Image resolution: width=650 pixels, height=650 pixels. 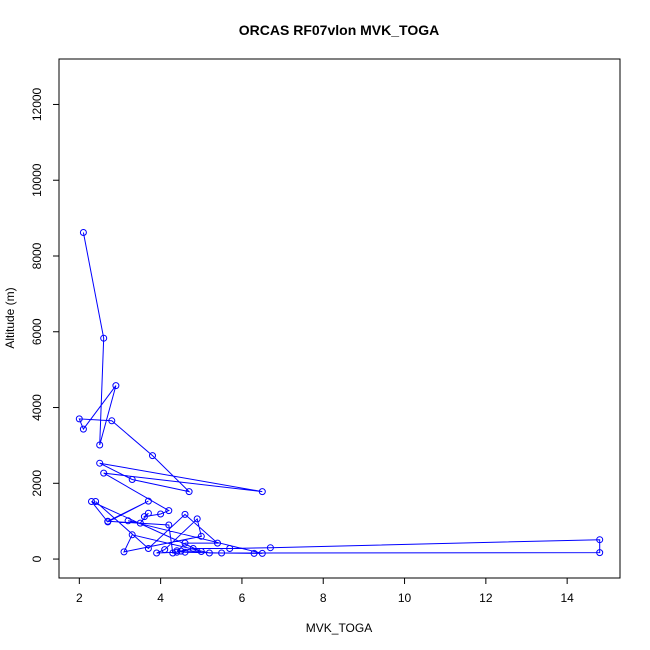 What do you see at coordinates (45, 324) in the screenshot?
I see `y-axis: 0 2000 4000 6000 8000 10000 12000` at bounding box center [45, 324].